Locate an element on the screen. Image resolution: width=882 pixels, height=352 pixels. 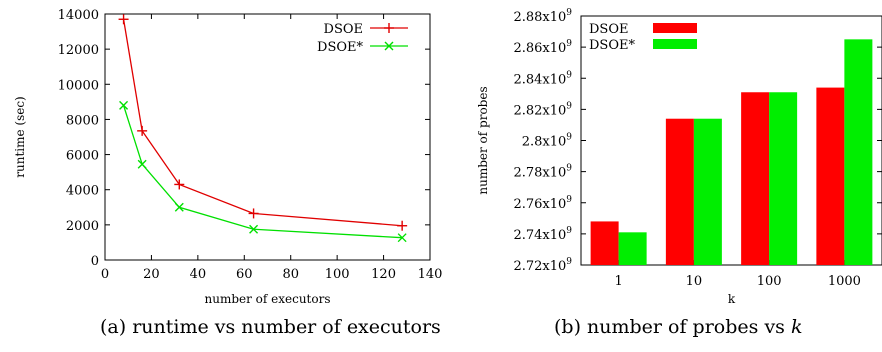
chart-a-y-tick-label: 14000 is located at coordinates (78, 15).